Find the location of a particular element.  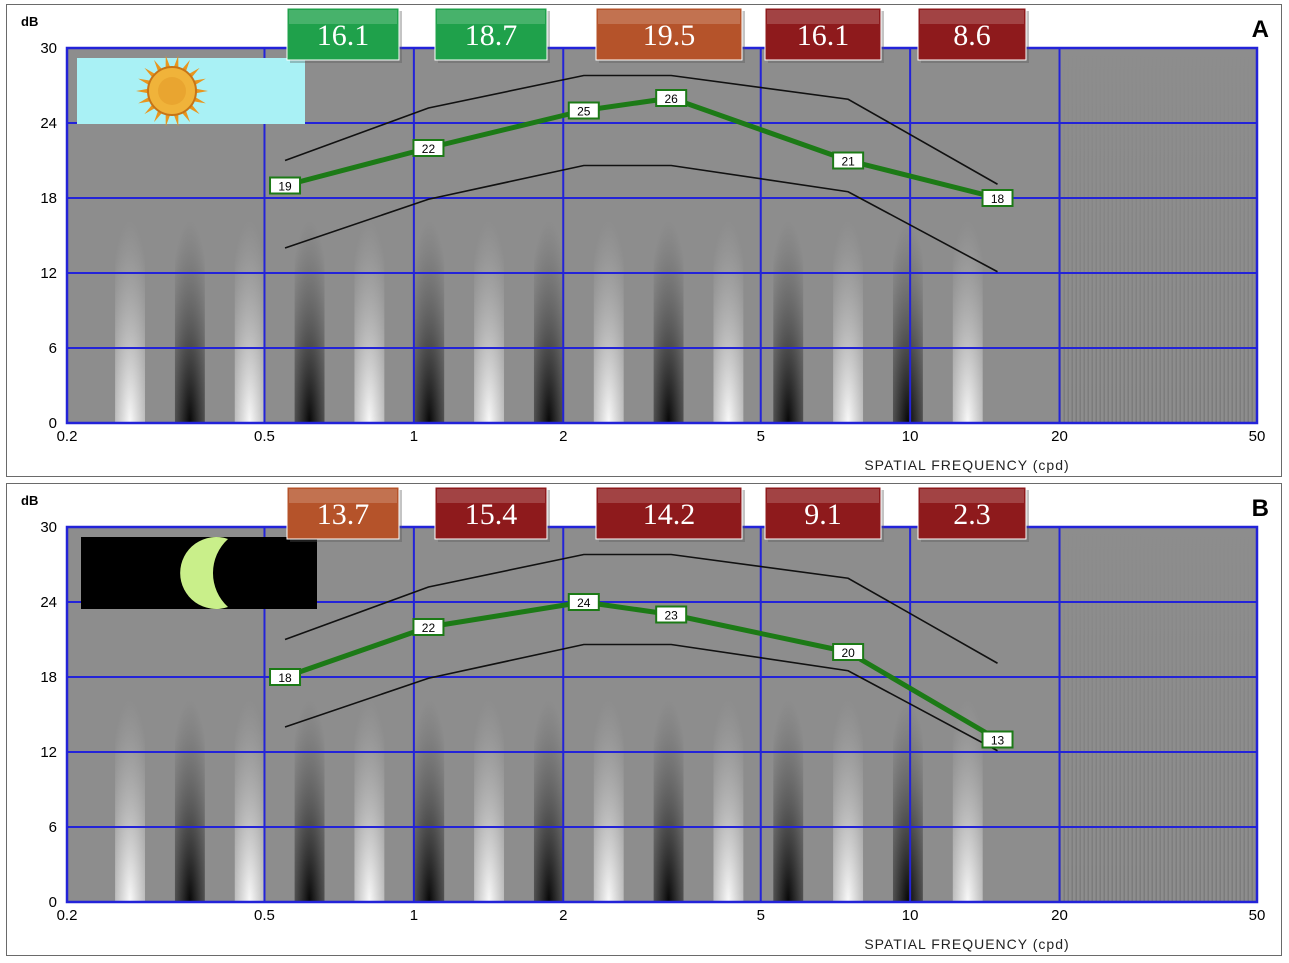

score-badge: 13.7 is located at coordinates (344, 514).